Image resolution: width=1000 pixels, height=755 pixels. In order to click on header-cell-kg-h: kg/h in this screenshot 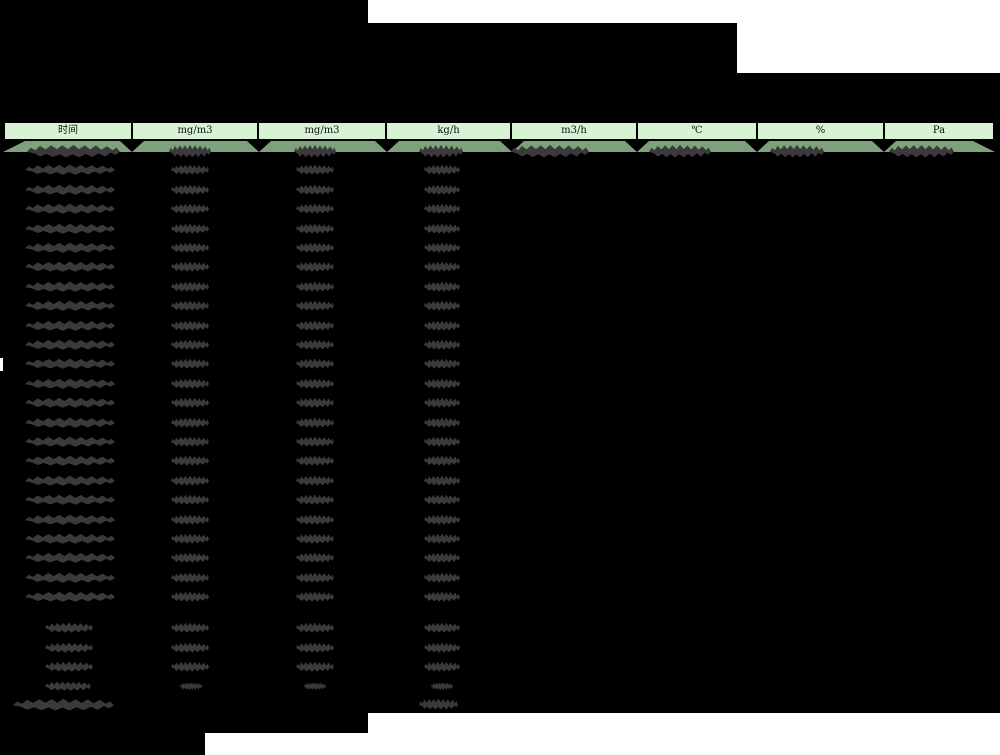, I will do `click(448, 131)`.